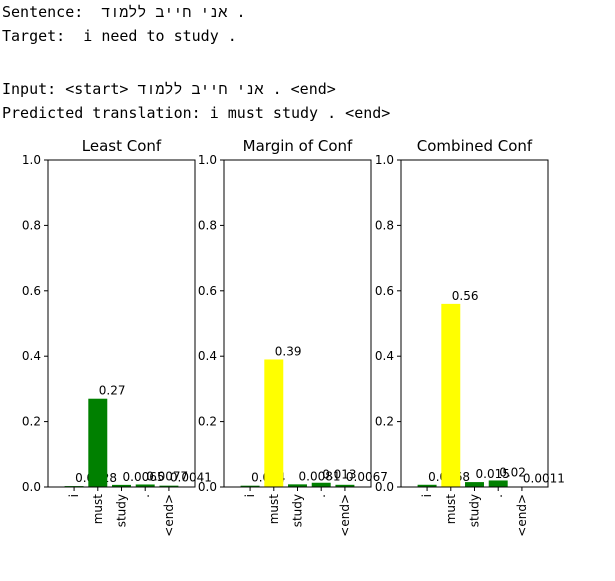 This screenshot has width=615, height=581. What do you see at coordinates (298, 146) in the screenshot?
I see `subplot-title: Margin of Conf` at bounding box center [298, 146].